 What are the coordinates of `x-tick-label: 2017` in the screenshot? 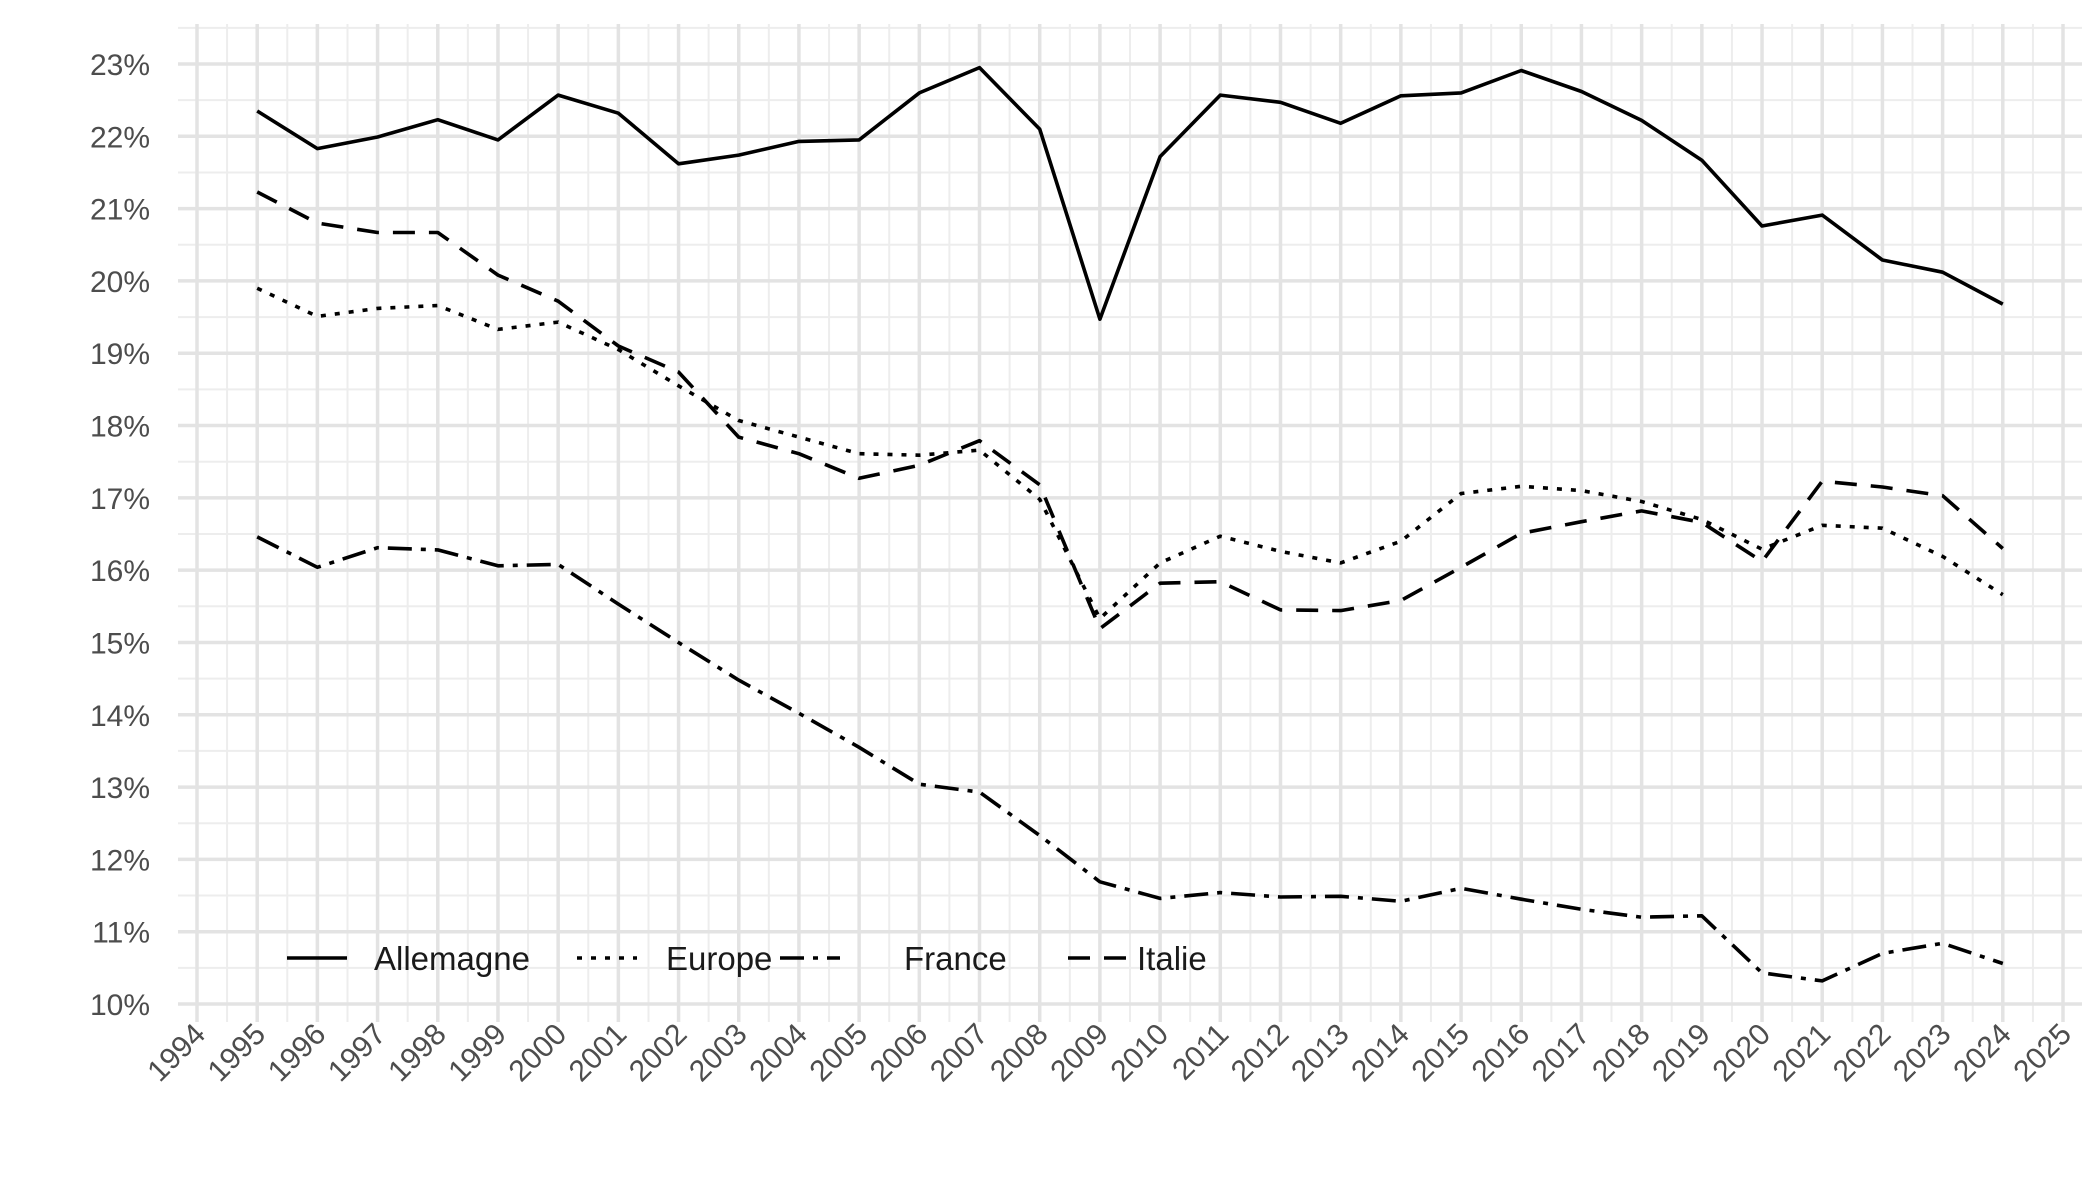 It's located at (1561, 1053).